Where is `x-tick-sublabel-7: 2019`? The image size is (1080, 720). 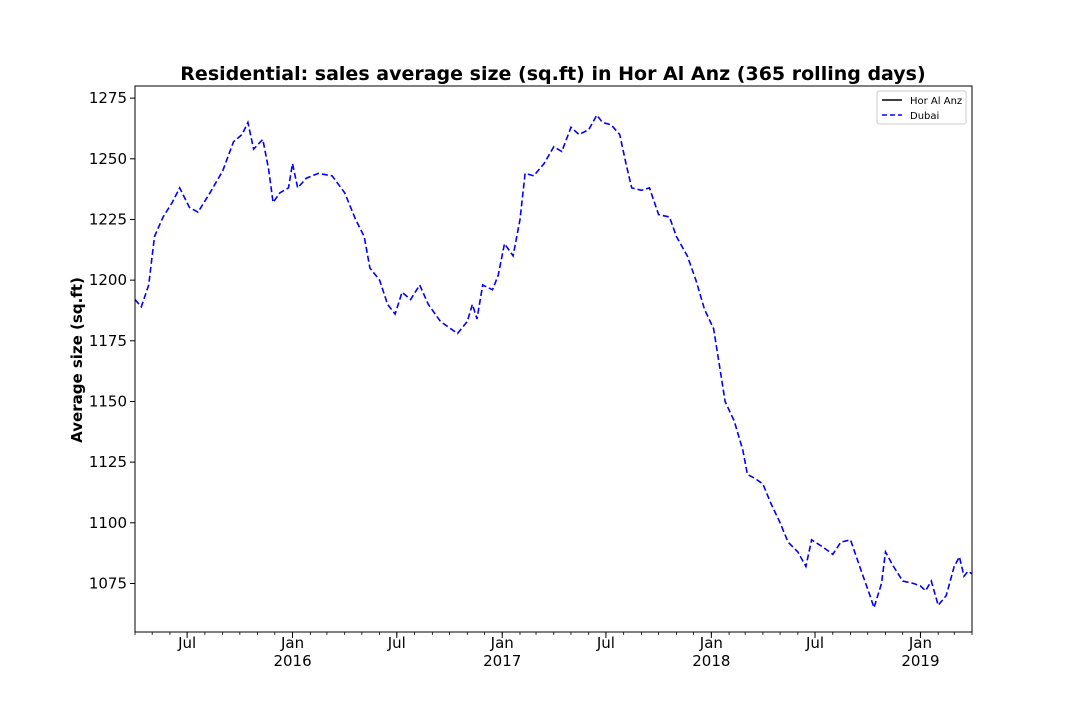
x-tick-sublabel-7: 2019 is located at coordinates (920, 661).